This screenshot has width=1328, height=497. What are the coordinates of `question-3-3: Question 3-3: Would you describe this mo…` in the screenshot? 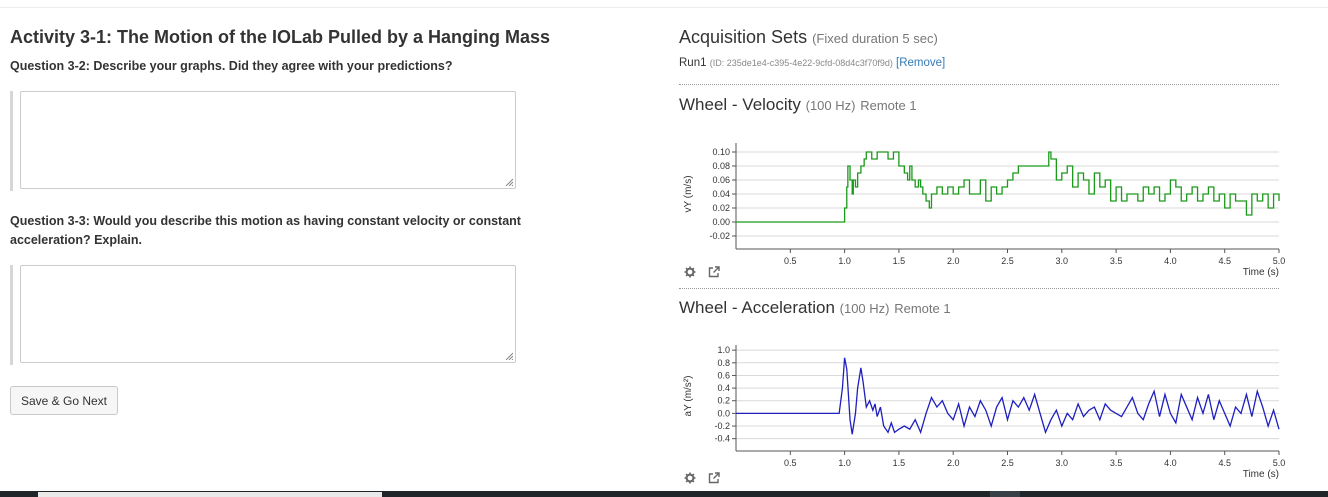 It's located at (265, 230).